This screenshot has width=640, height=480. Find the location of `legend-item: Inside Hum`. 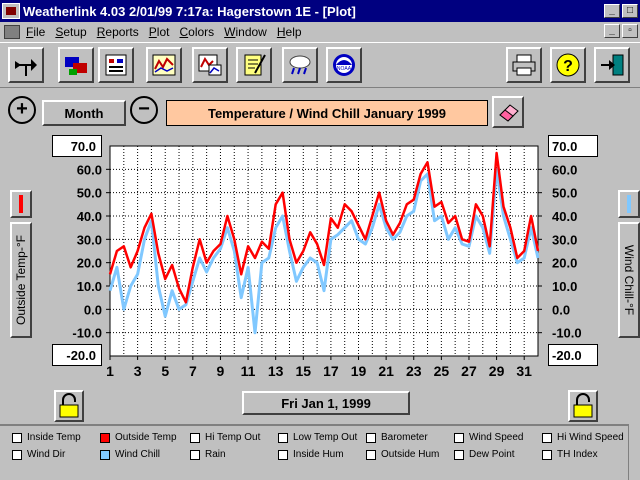

legend-item: Inside Hum is located at coordinates (311, 454).